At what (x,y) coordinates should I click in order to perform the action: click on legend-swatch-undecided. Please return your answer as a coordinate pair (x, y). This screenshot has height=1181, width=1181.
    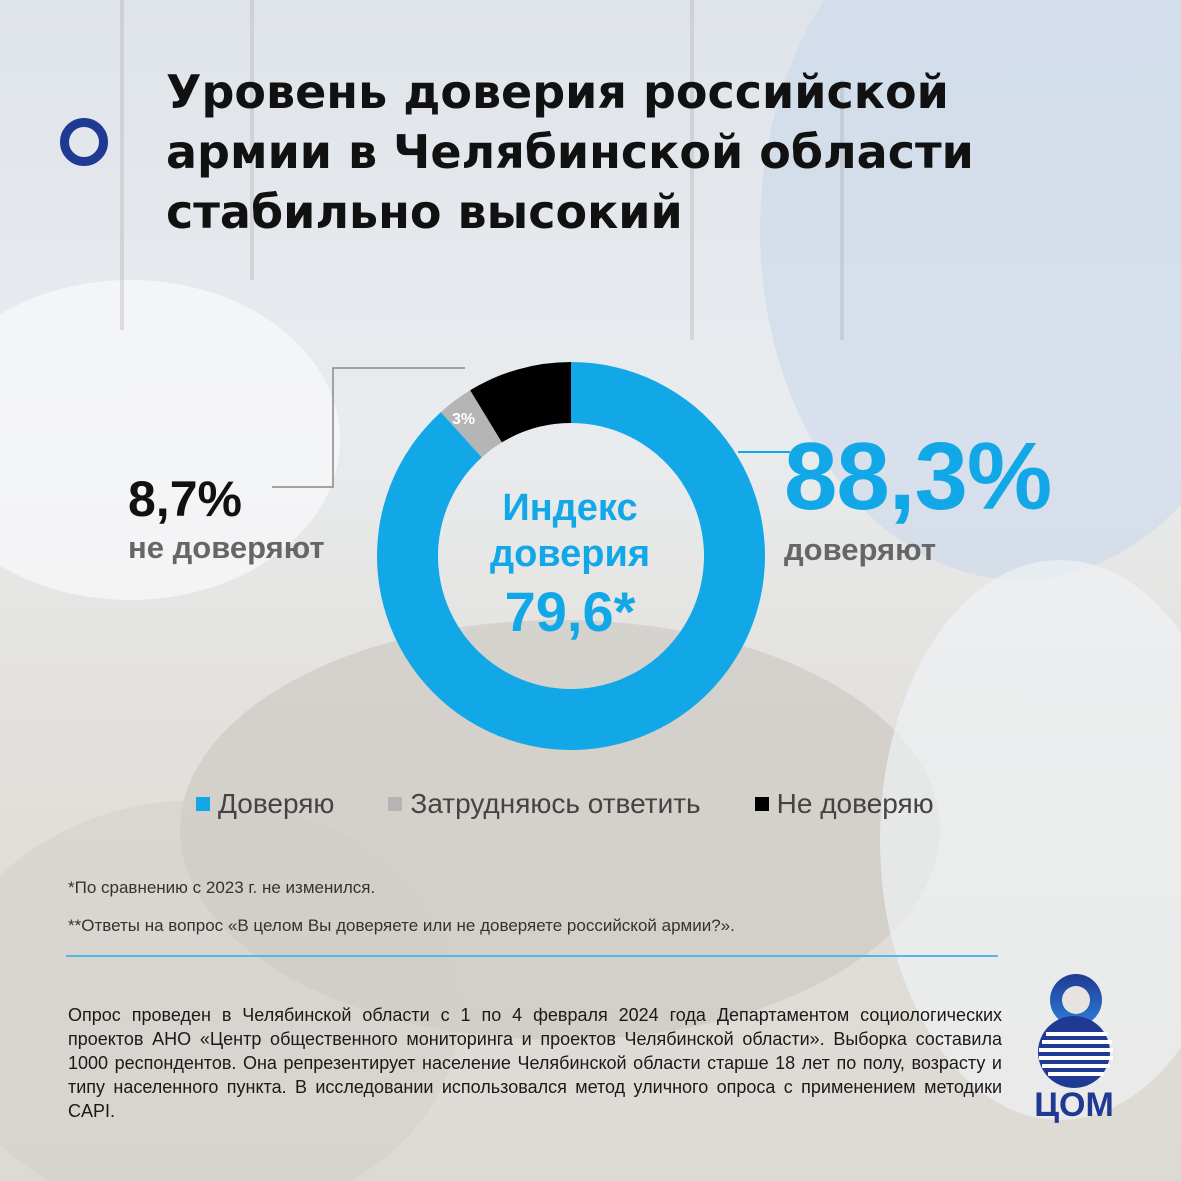
    Looking at the image, I should click on (395, 804).